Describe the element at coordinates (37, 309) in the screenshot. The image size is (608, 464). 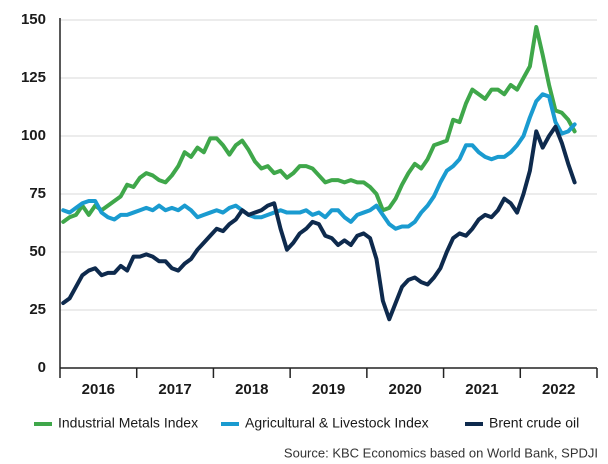
I see `y-tick-label: 25` at that location.